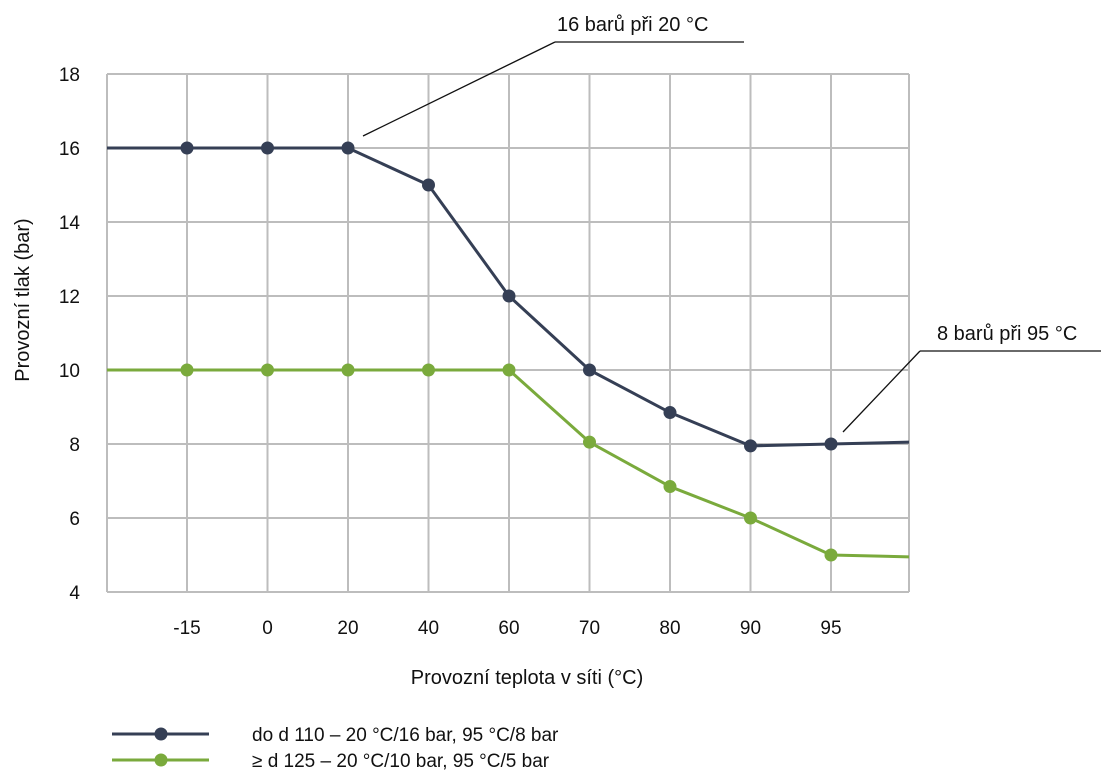 This screenshot has width=1109, height=771. I want to click on x-tick-labels: -15 0 20 40 60 70 80 90 95, so click(507, 628).